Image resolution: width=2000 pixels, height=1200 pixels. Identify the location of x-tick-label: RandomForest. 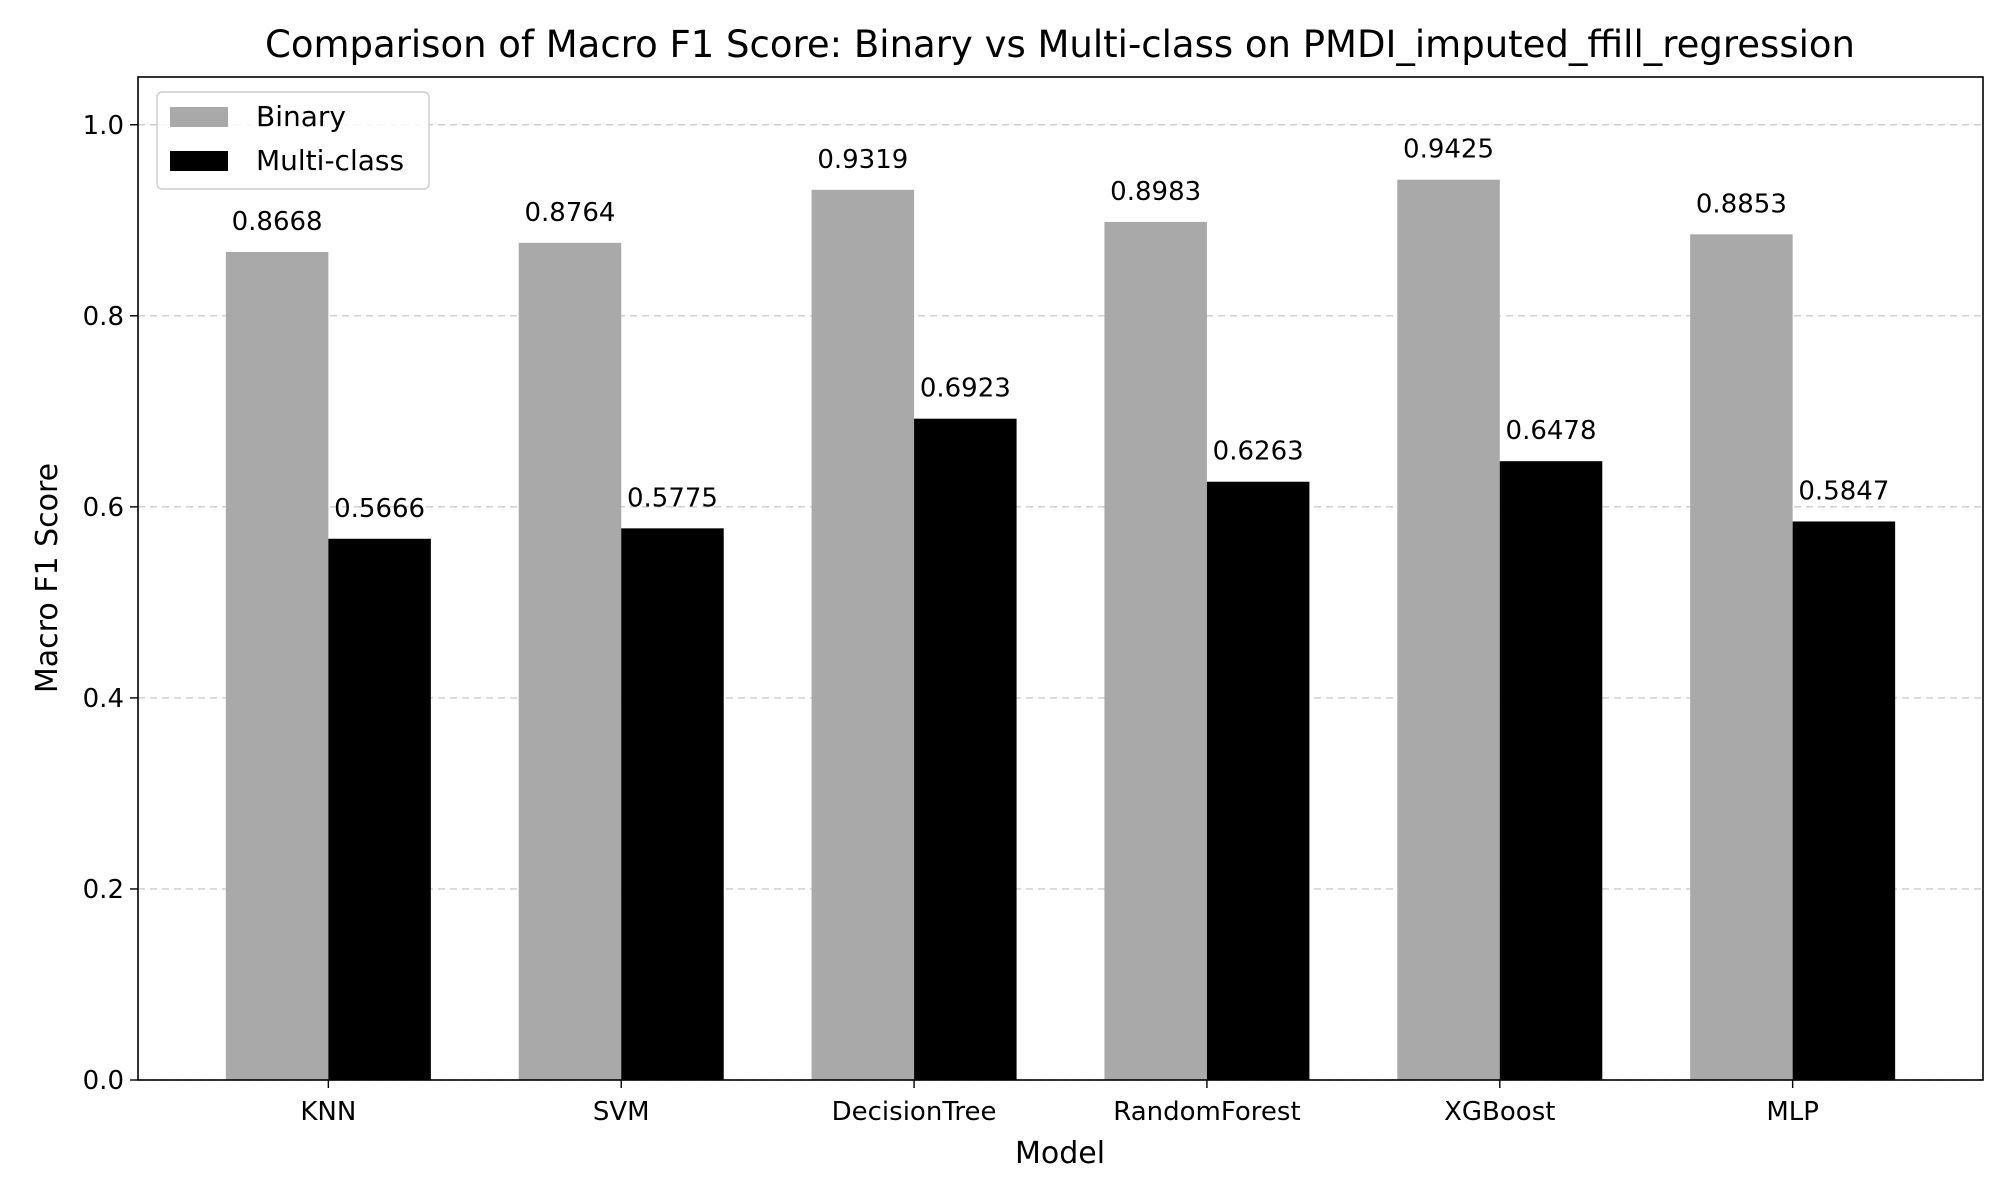
(1206, 1112).